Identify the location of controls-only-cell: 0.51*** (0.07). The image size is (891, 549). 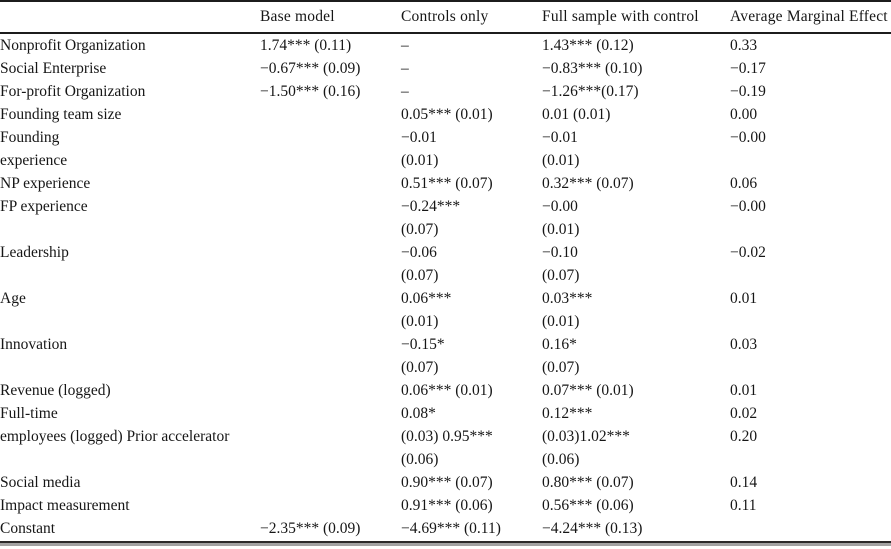
(447, 183).